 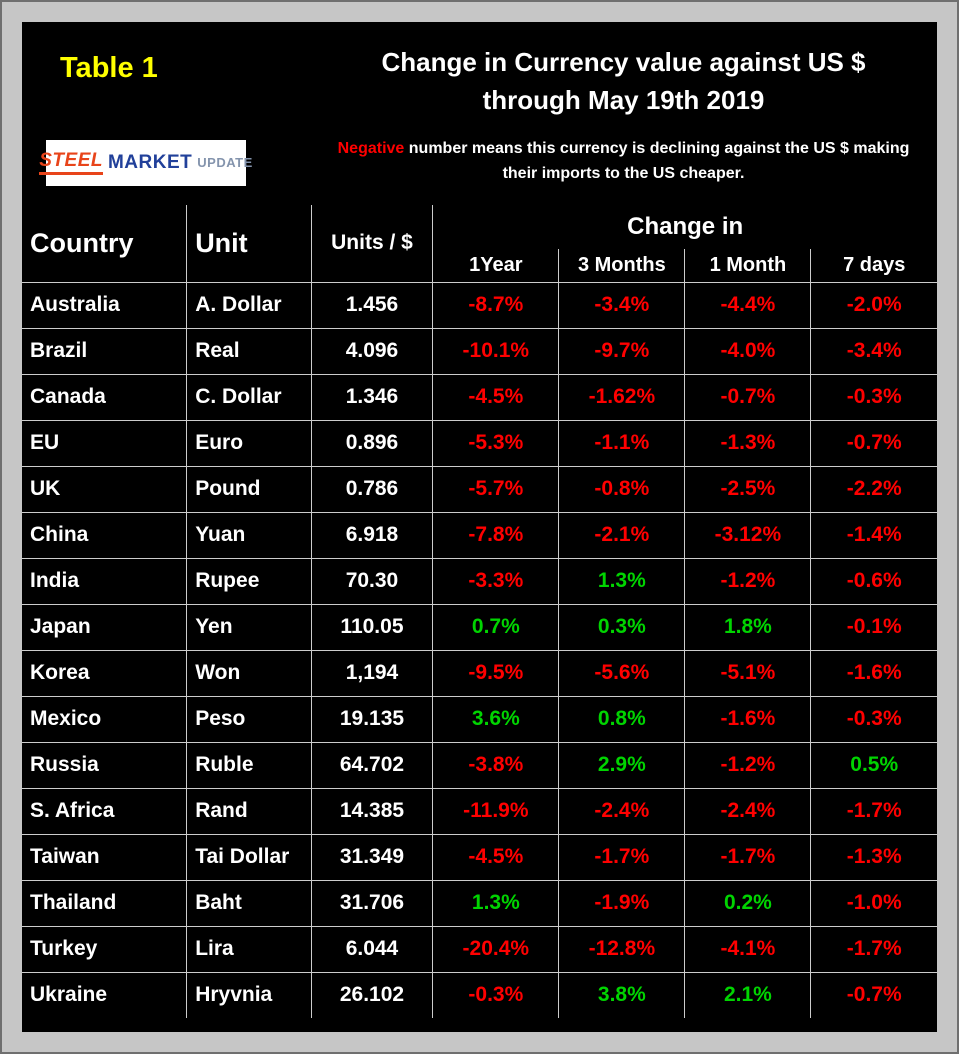 I want to click on change-7days-cell: -0.6%, so click(x=873, y=581).